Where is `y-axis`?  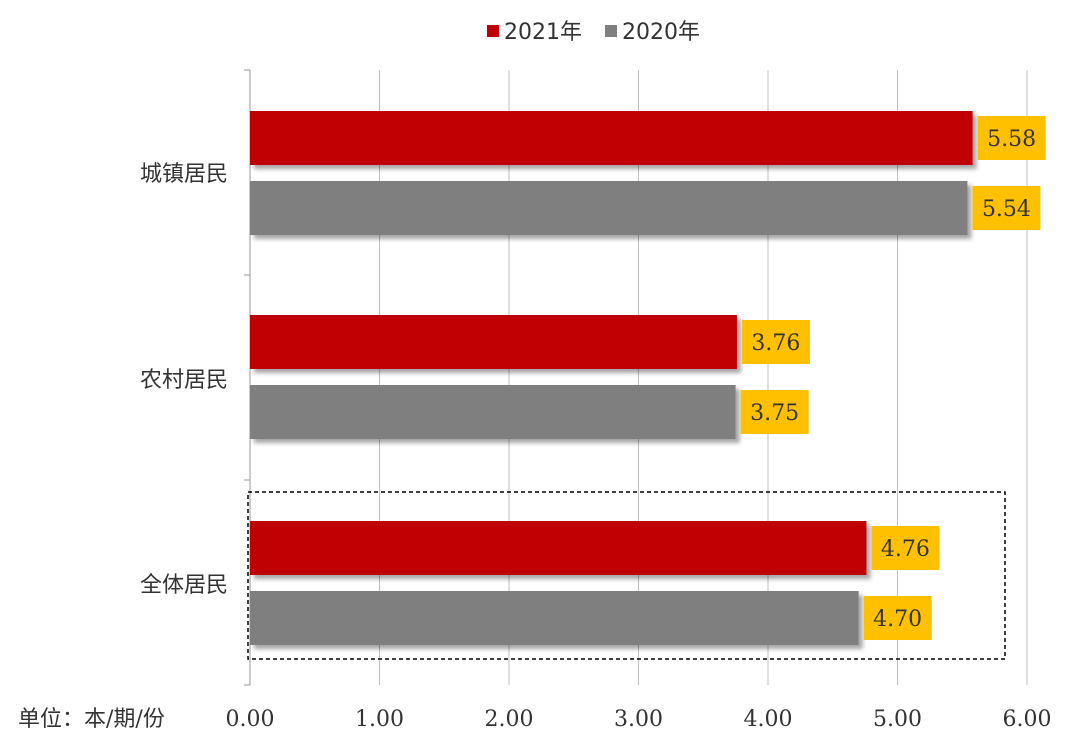 y-axis is located at coordinates (247, 377).